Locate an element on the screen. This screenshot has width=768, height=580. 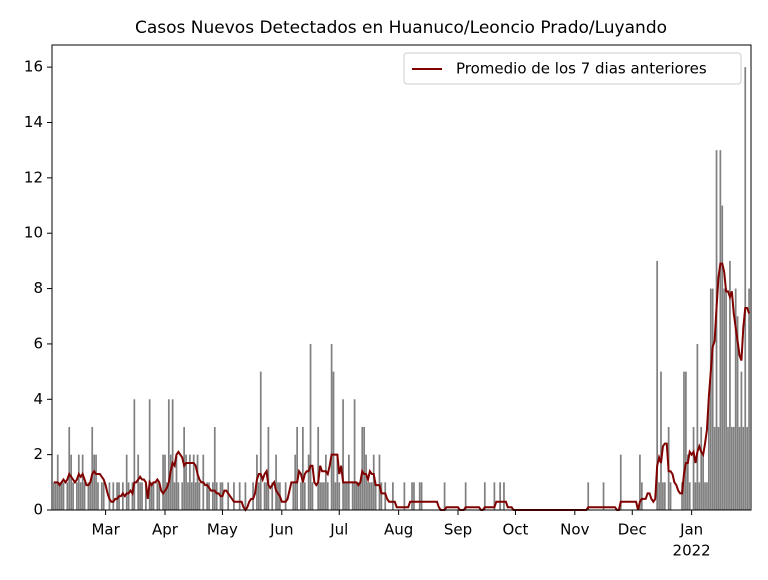
y-tick-label: 16 is located at coordinates (33, 67).